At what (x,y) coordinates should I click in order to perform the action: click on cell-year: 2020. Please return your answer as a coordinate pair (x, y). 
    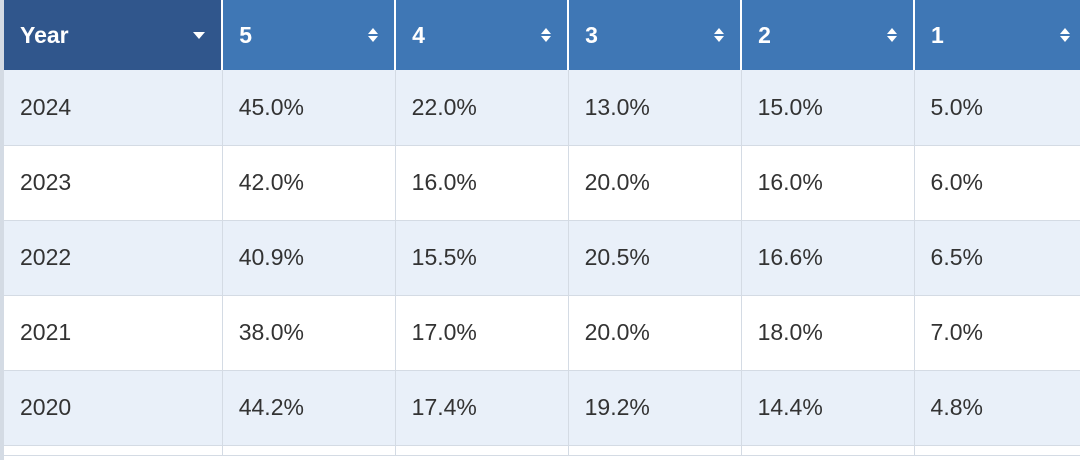
    Looking at the image, I should click on (111, 408).